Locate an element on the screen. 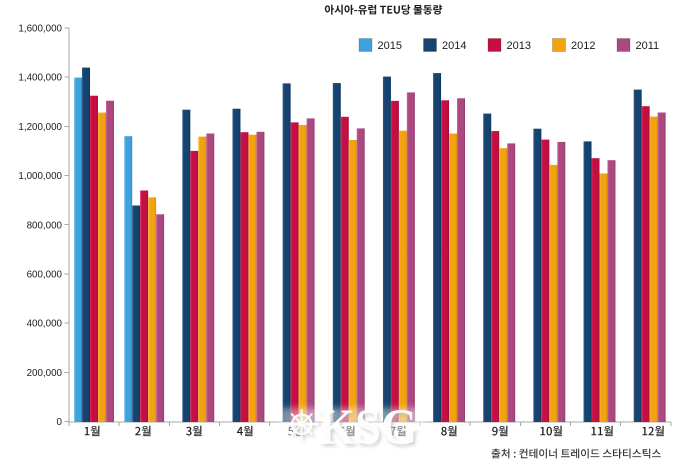 The height and width of the screenshot is (476, 700). svg-text: 0 is located at coordinates (60, 422).